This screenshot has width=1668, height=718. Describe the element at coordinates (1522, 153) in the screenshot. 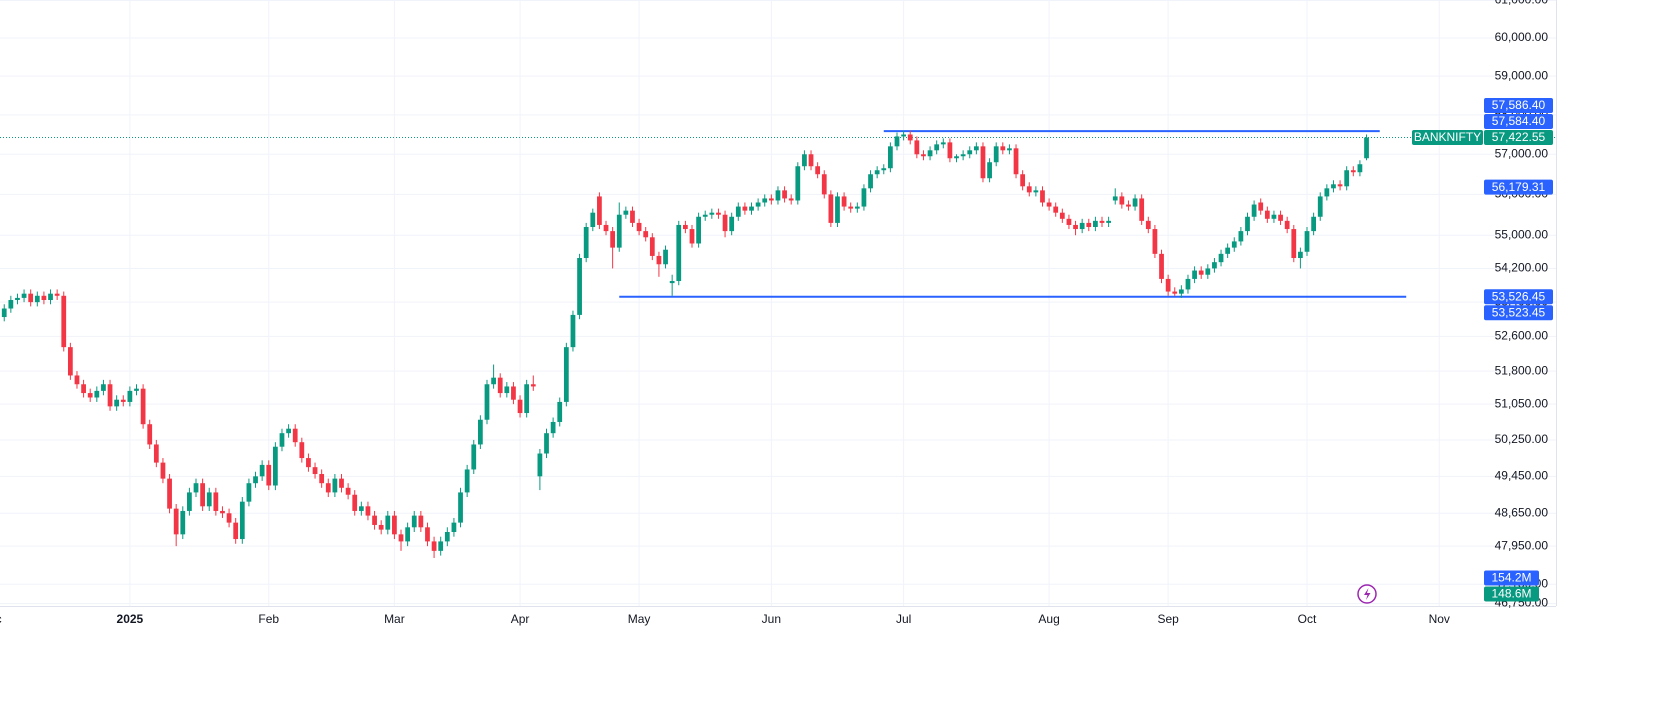

I see `y-tick-label: 57,000.00` at that location.